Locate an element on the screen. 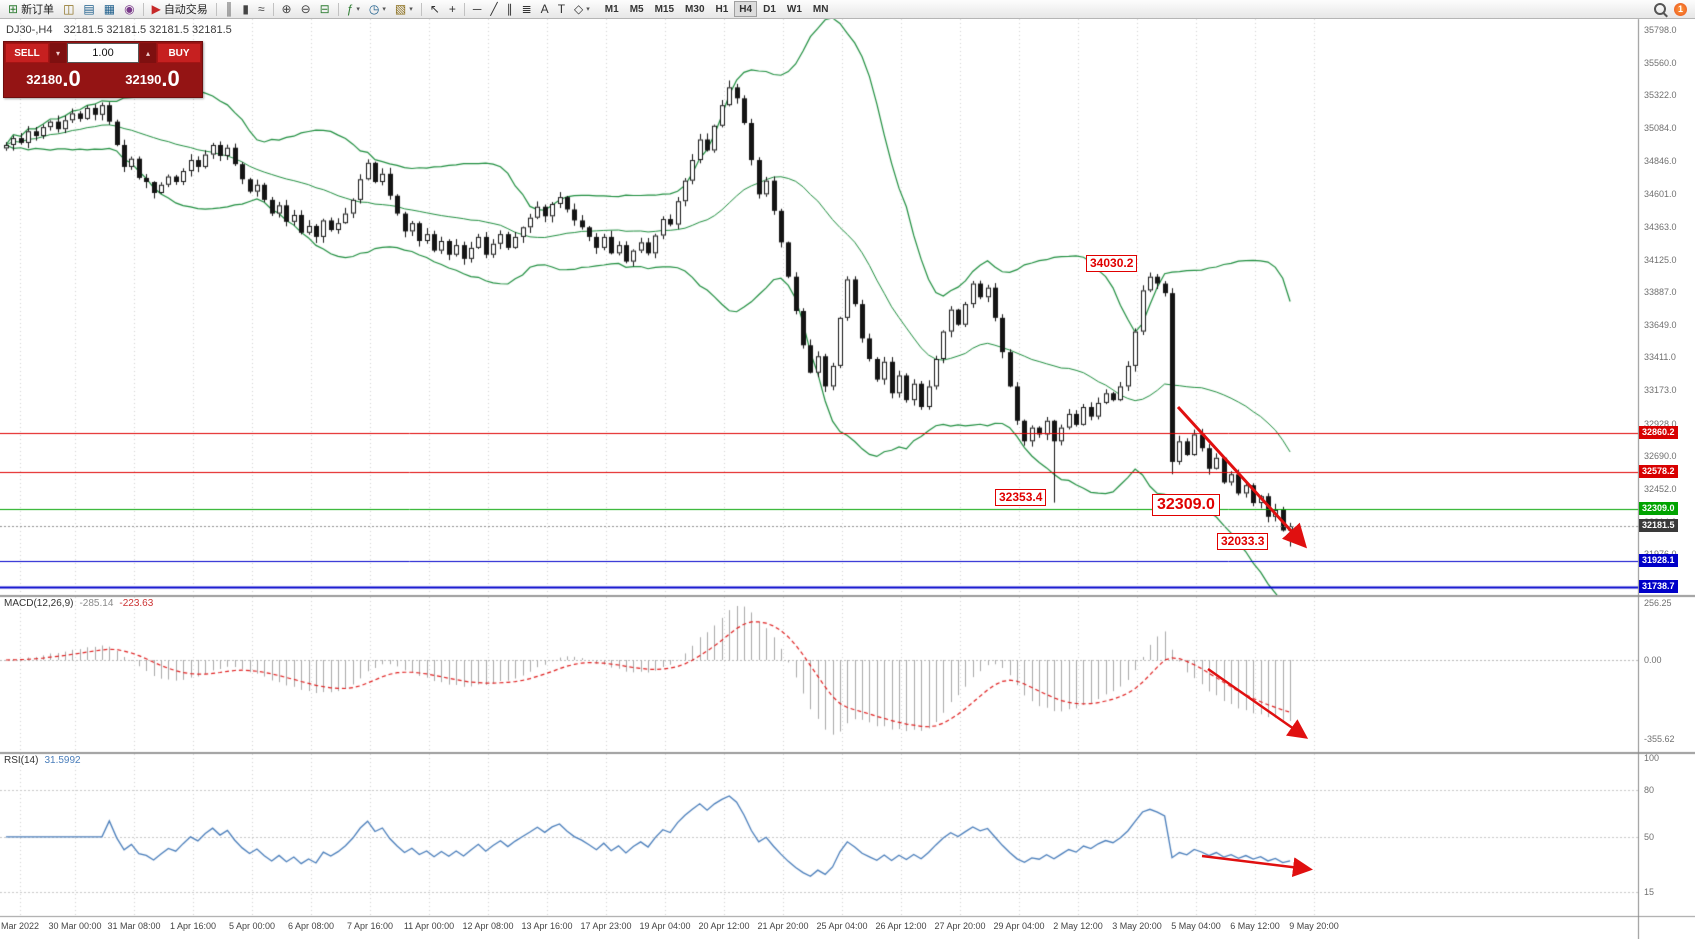 This screenshot has width=1695, height=939. time-axis-label: 30 Mar 00:00 is located at coordinates (75, 926).